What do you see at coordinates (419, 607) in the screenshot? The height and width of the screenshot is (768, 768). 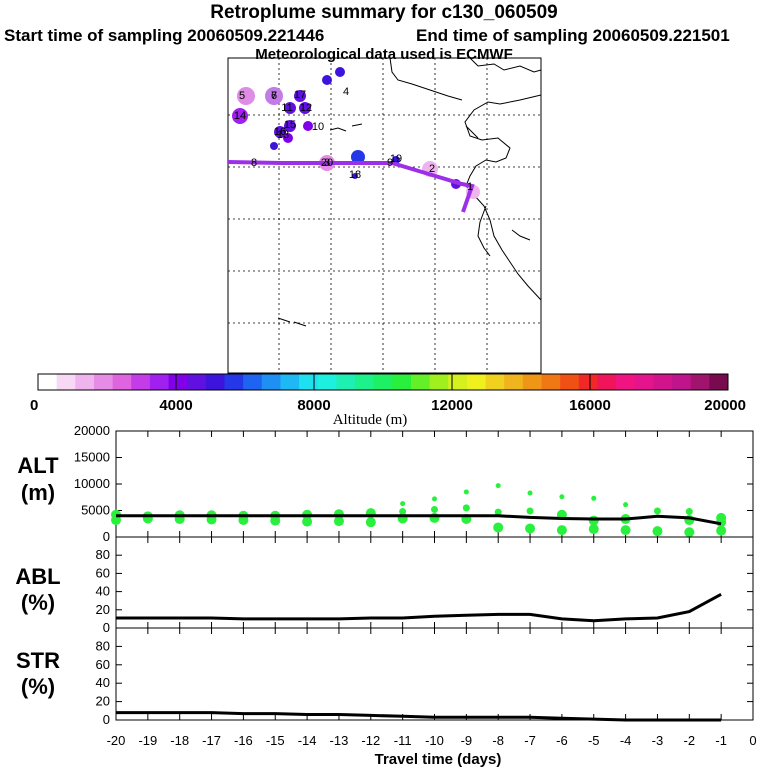 I see `series-line-abl` at bounding box center [419, 607].